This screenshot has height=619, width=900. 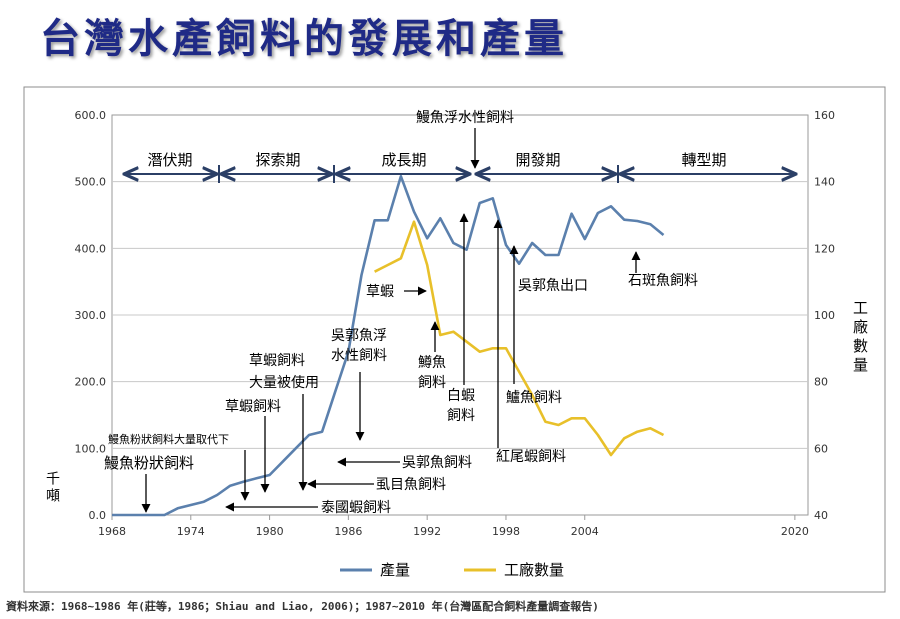 I want to click on legend-label-factories: 工廠數量, so click(x=534, y=570).